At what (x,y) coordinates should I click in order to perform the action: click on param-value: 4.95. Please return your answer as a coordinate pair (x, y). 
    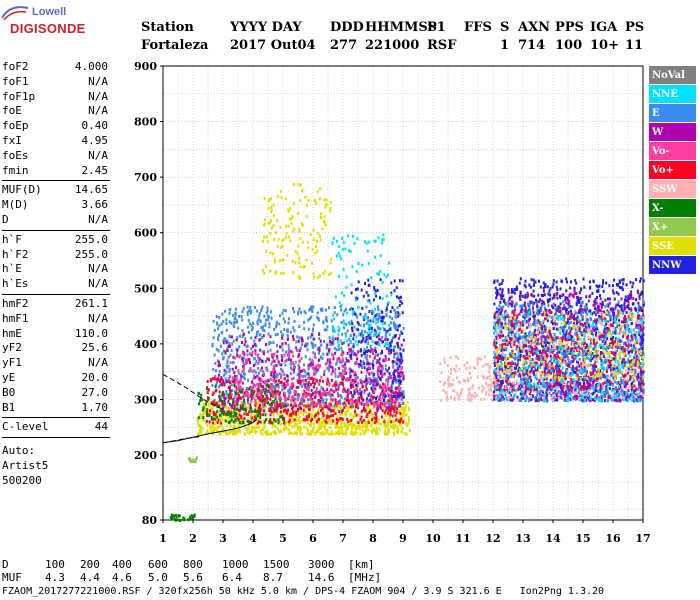
    Looking at the image, I should click on (95, 140).